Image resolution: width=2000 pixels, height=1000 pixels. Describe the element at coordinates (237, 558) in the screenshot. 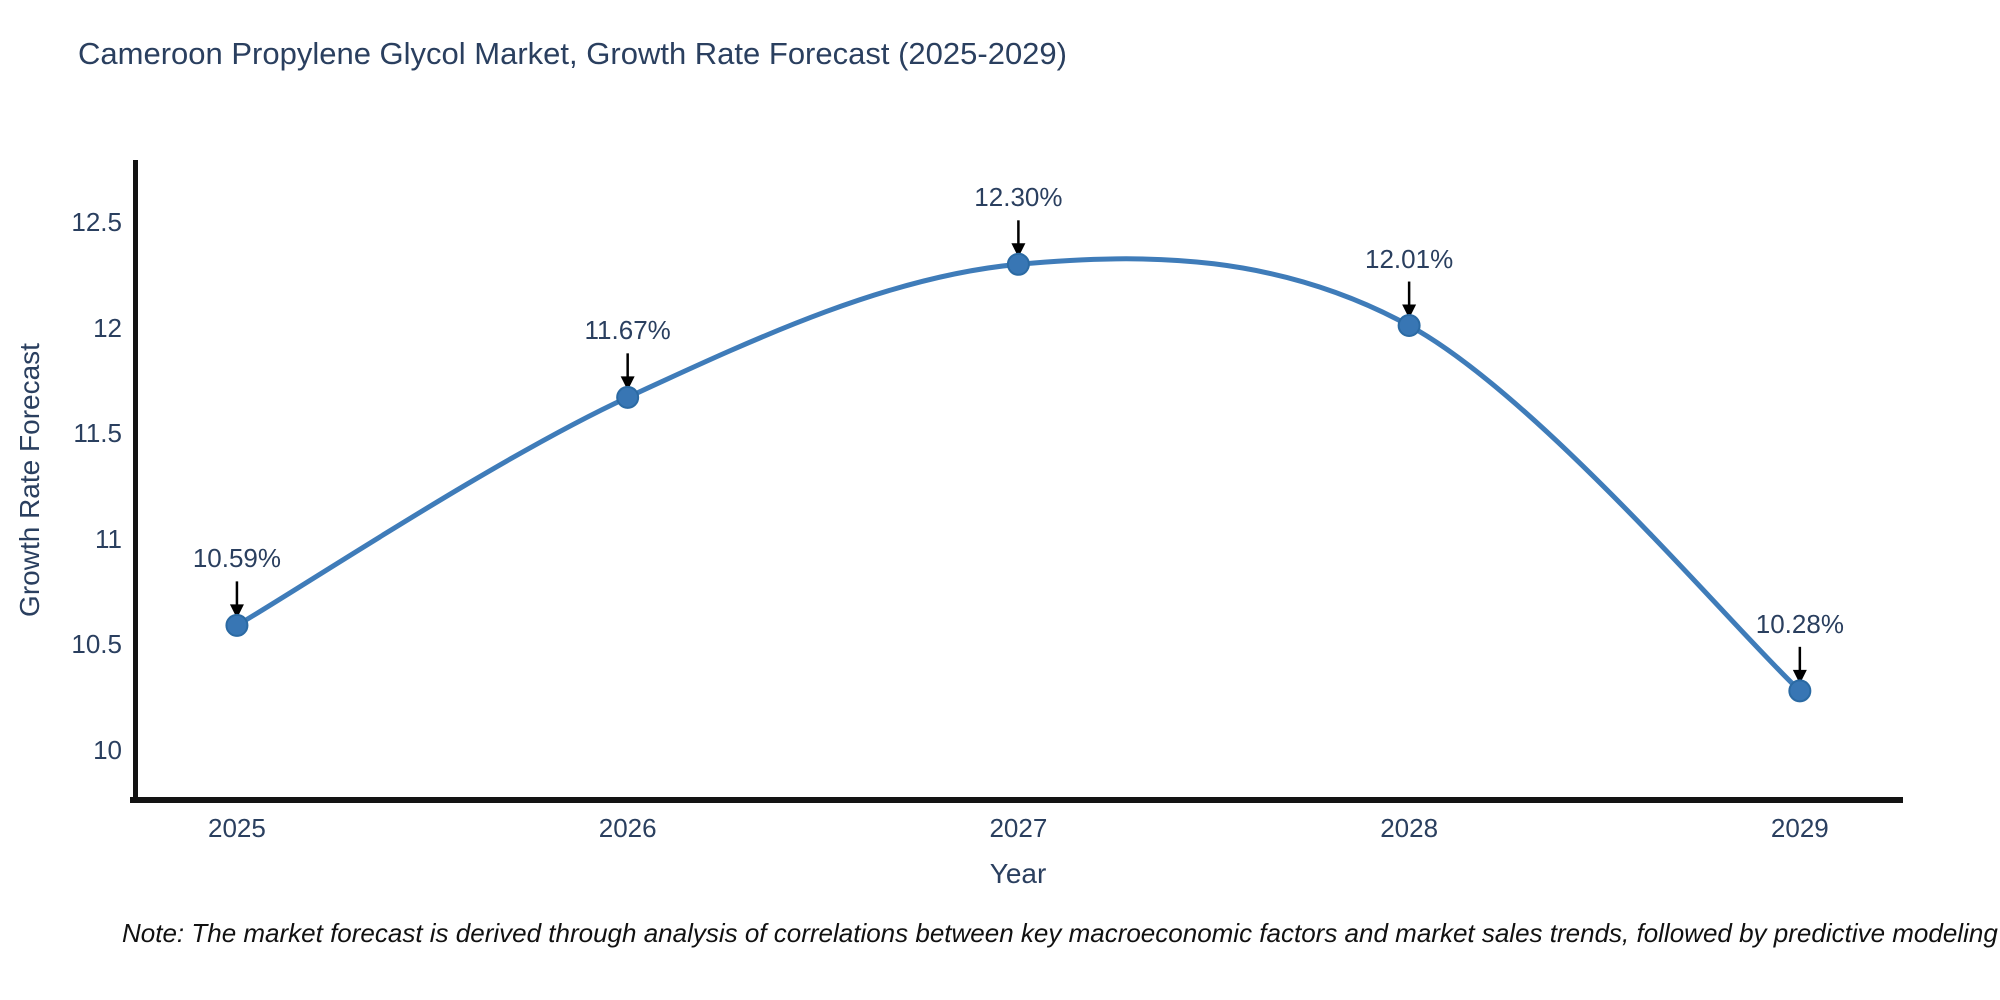

I see `point-value-label: 10.59%` at that location.